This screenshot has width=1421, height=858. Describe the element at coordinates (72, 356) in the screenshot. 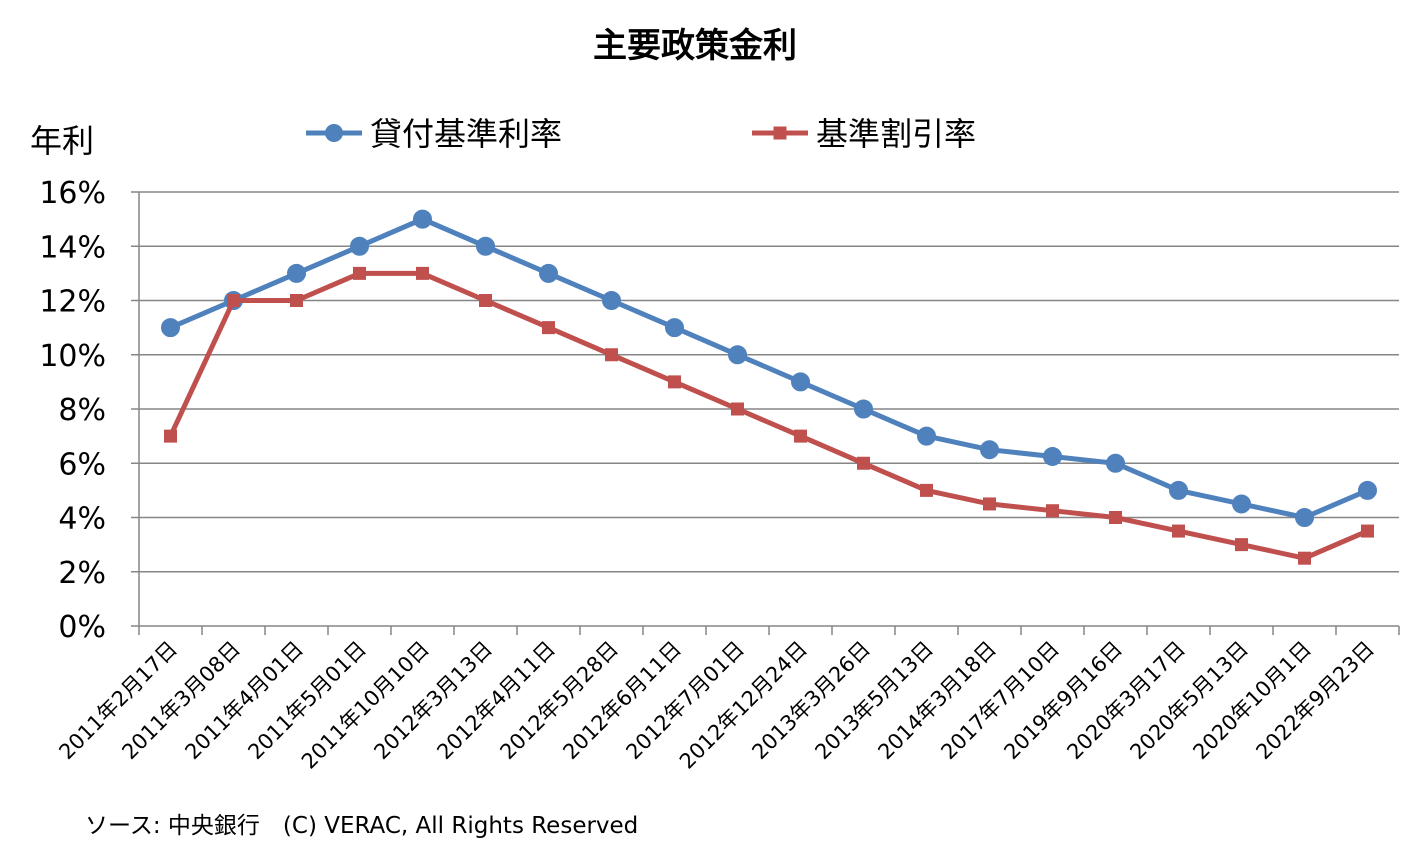

I see `y-tick-label: 10%` at that location.